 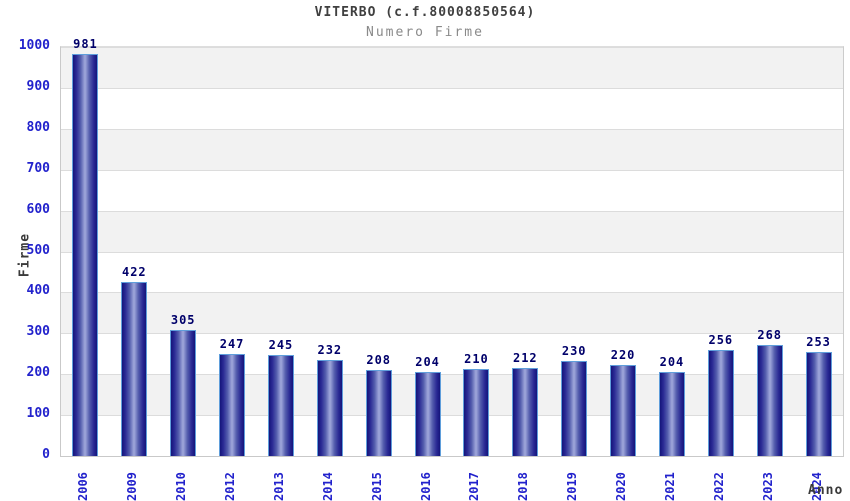 I want to click on bar-value-label: 981, so click(x=85, y=43).